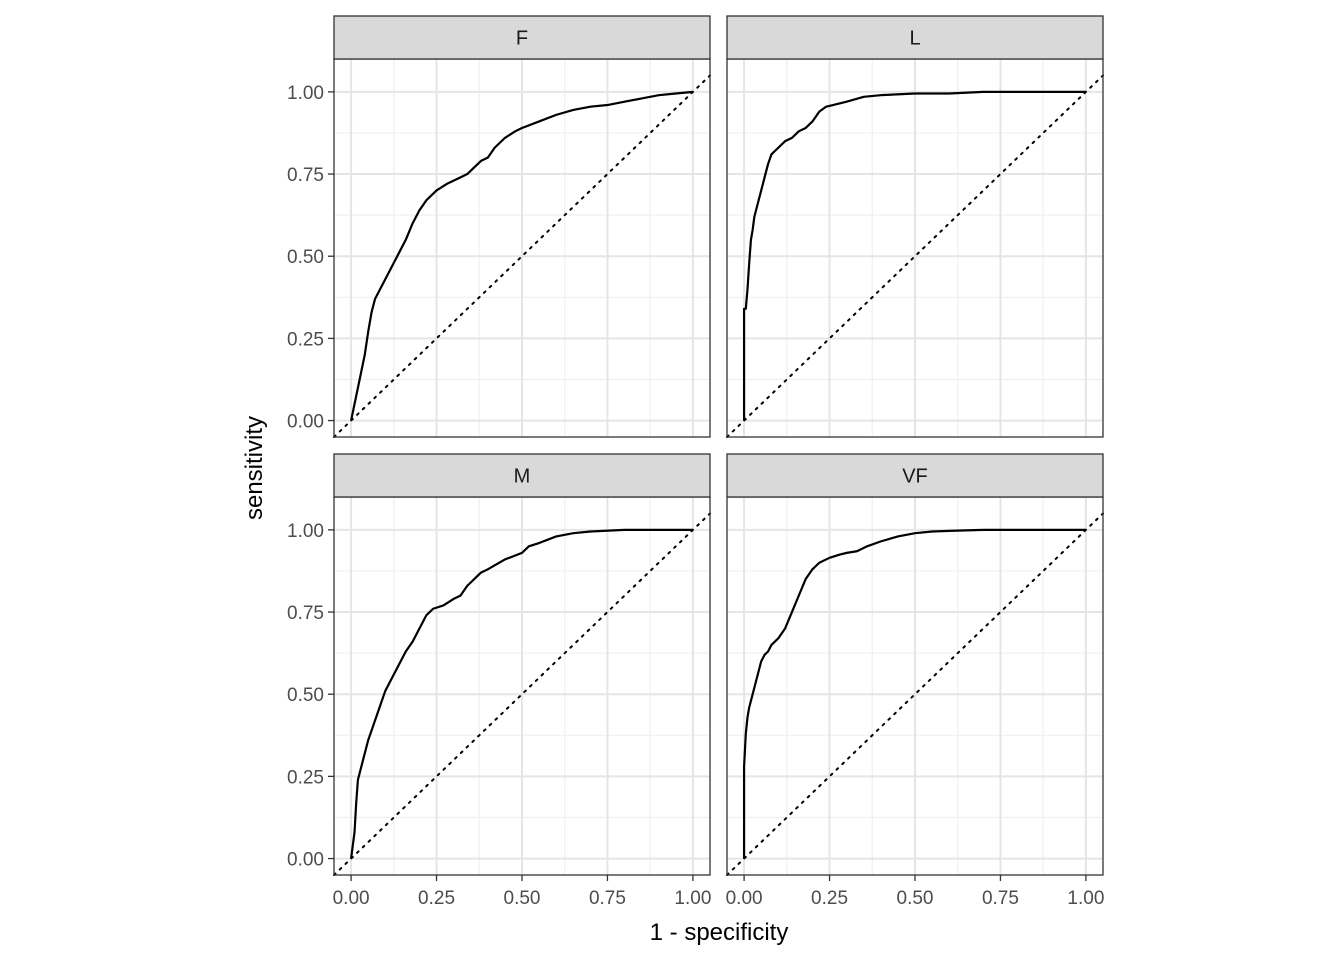 The width and height of the screenshot is (1344, 960). I want to click on facet-panel-vf: VF 0.00 0.25 0.50 0.75 1.00, so click(915, 681).